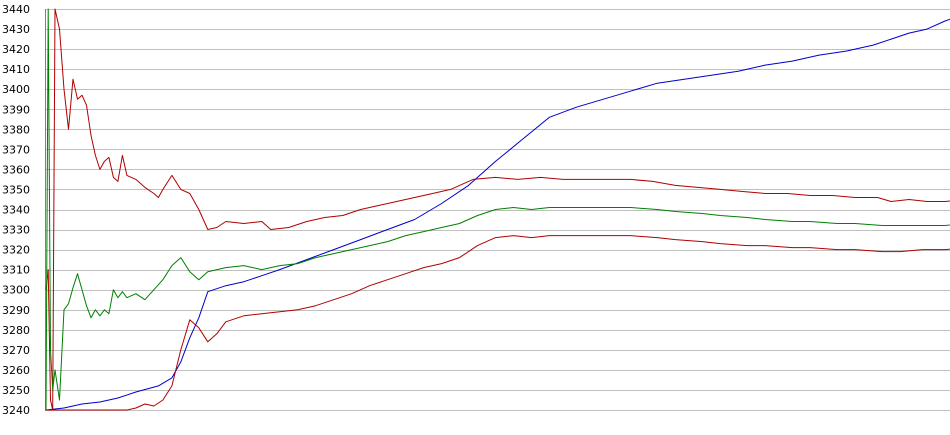 This screenshot has width=950, height=435. What do you see at coordinates (16, 189) in the screenshot?
I see `y-tick-label: 3350` at bounding box center [16, 189].